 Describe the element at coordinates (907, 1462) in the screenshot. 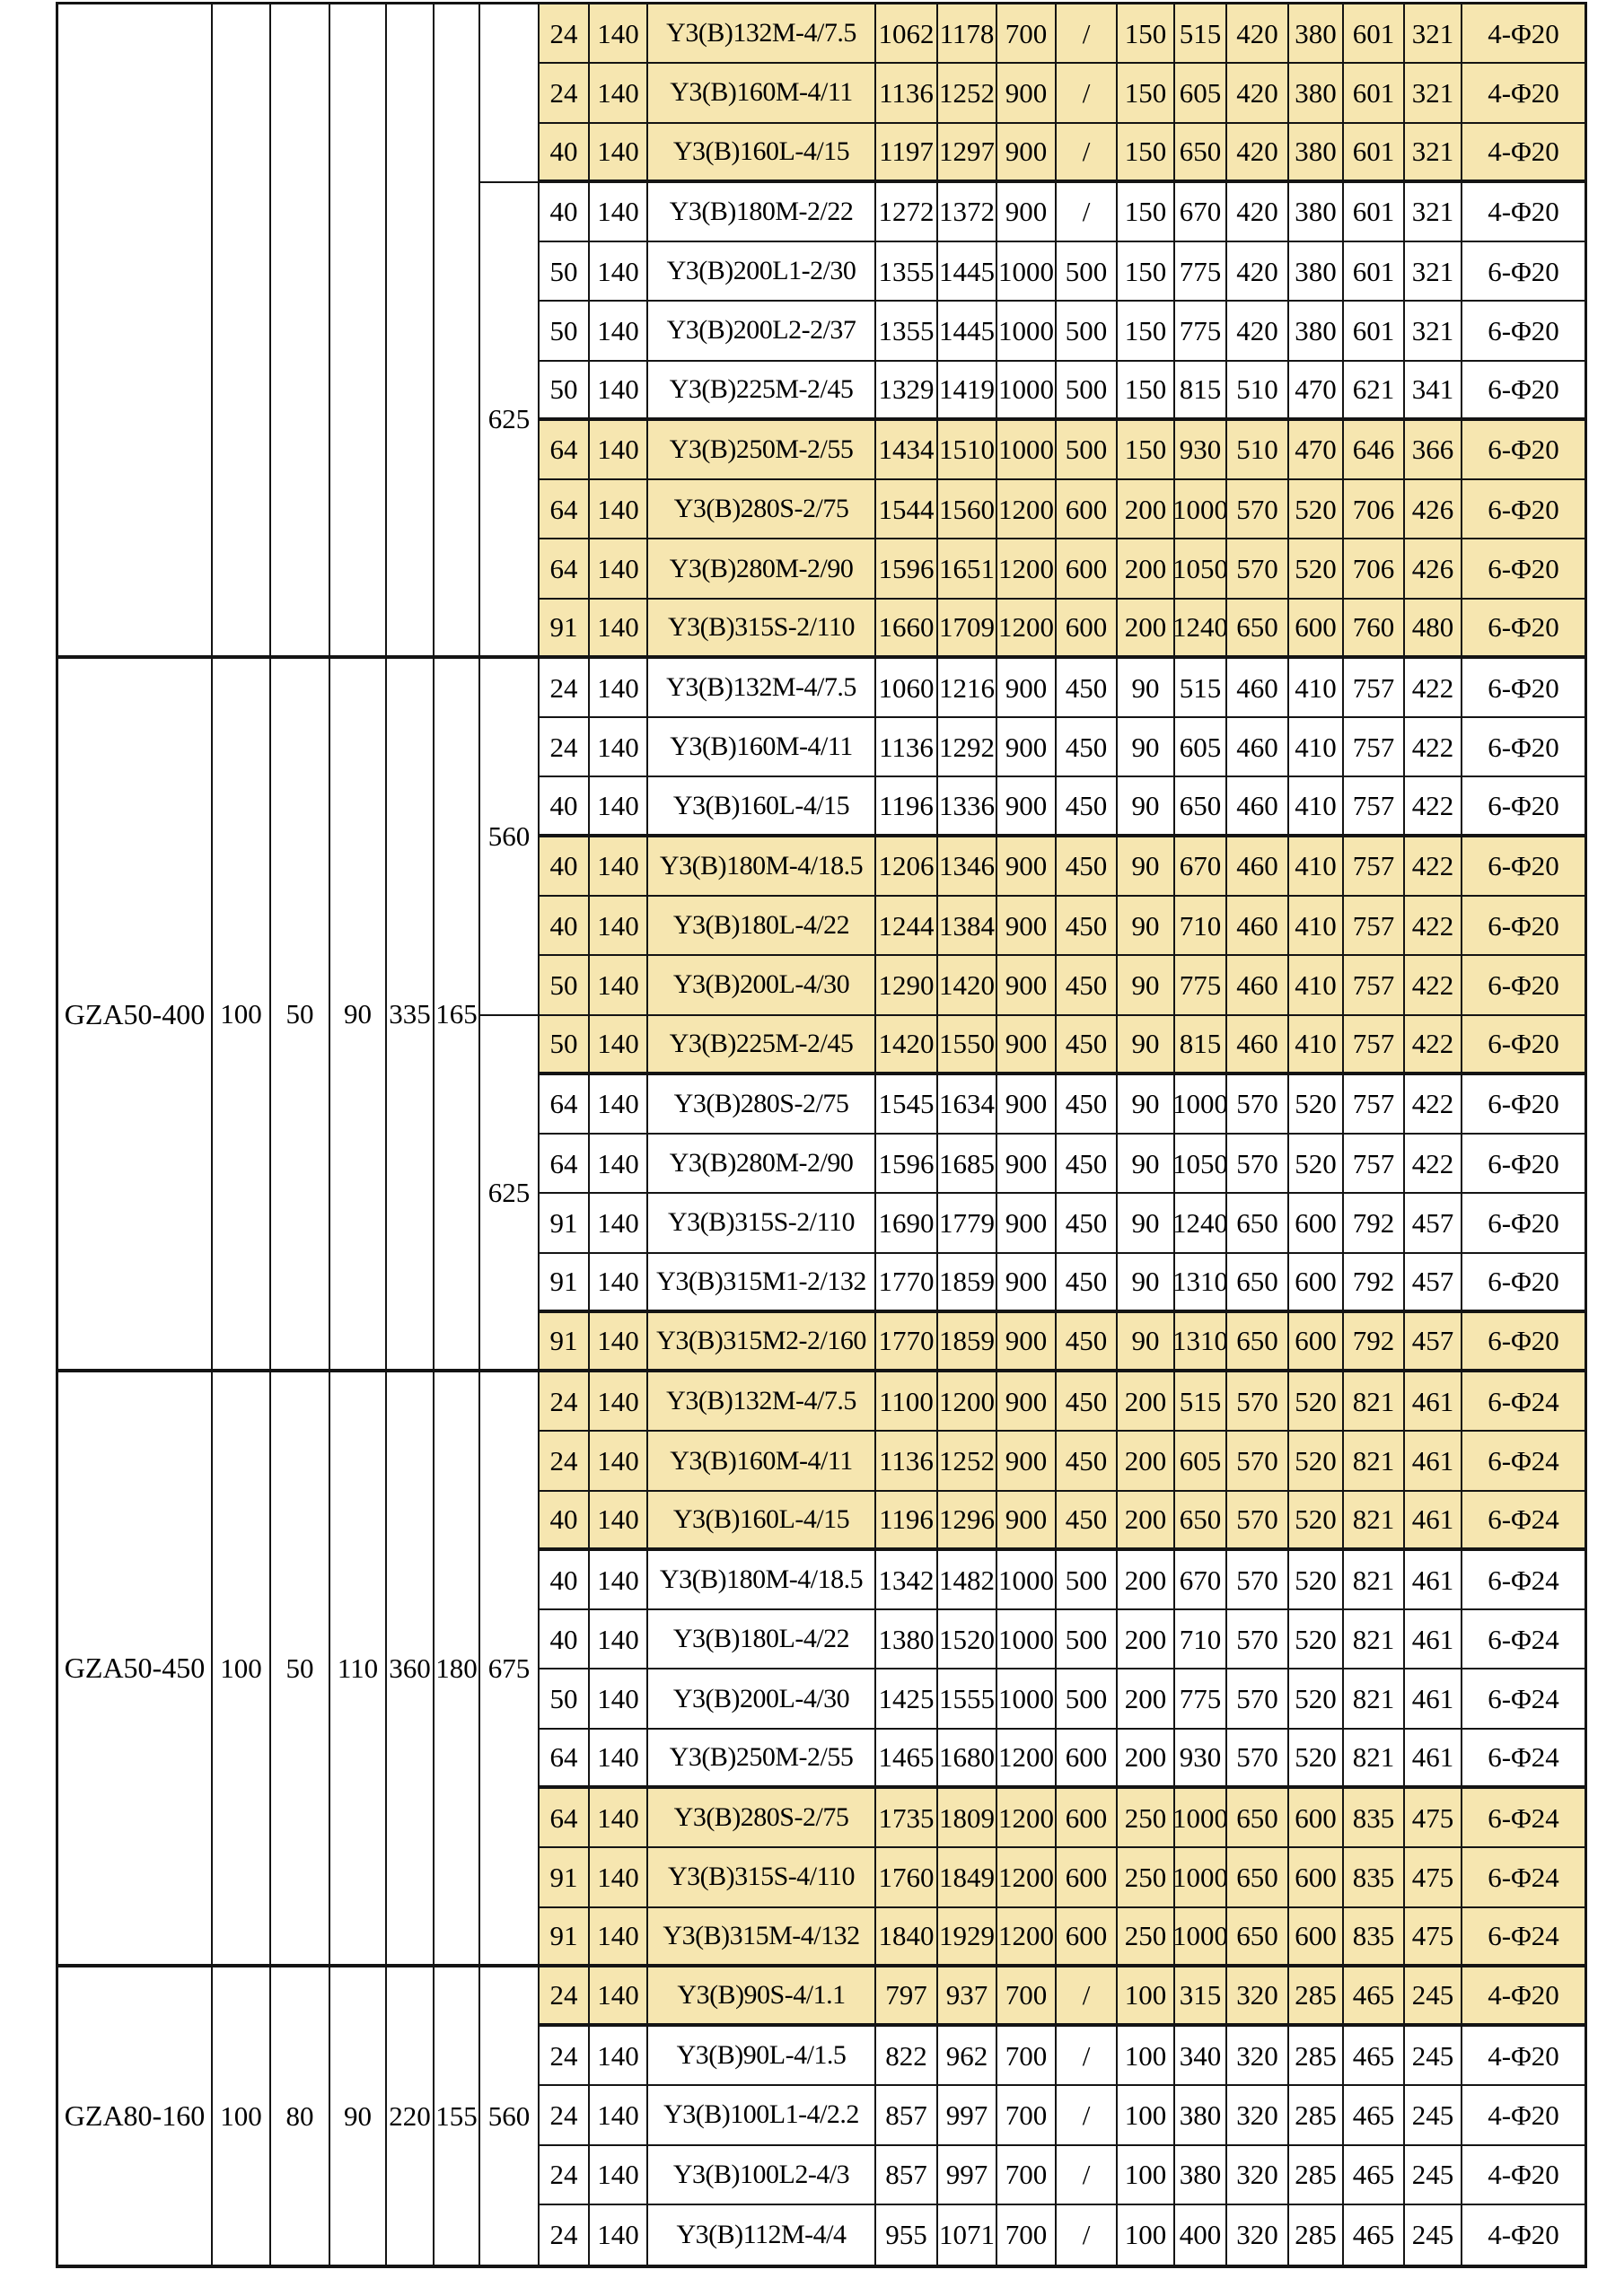

I see `data-cell: 1136` at that location.